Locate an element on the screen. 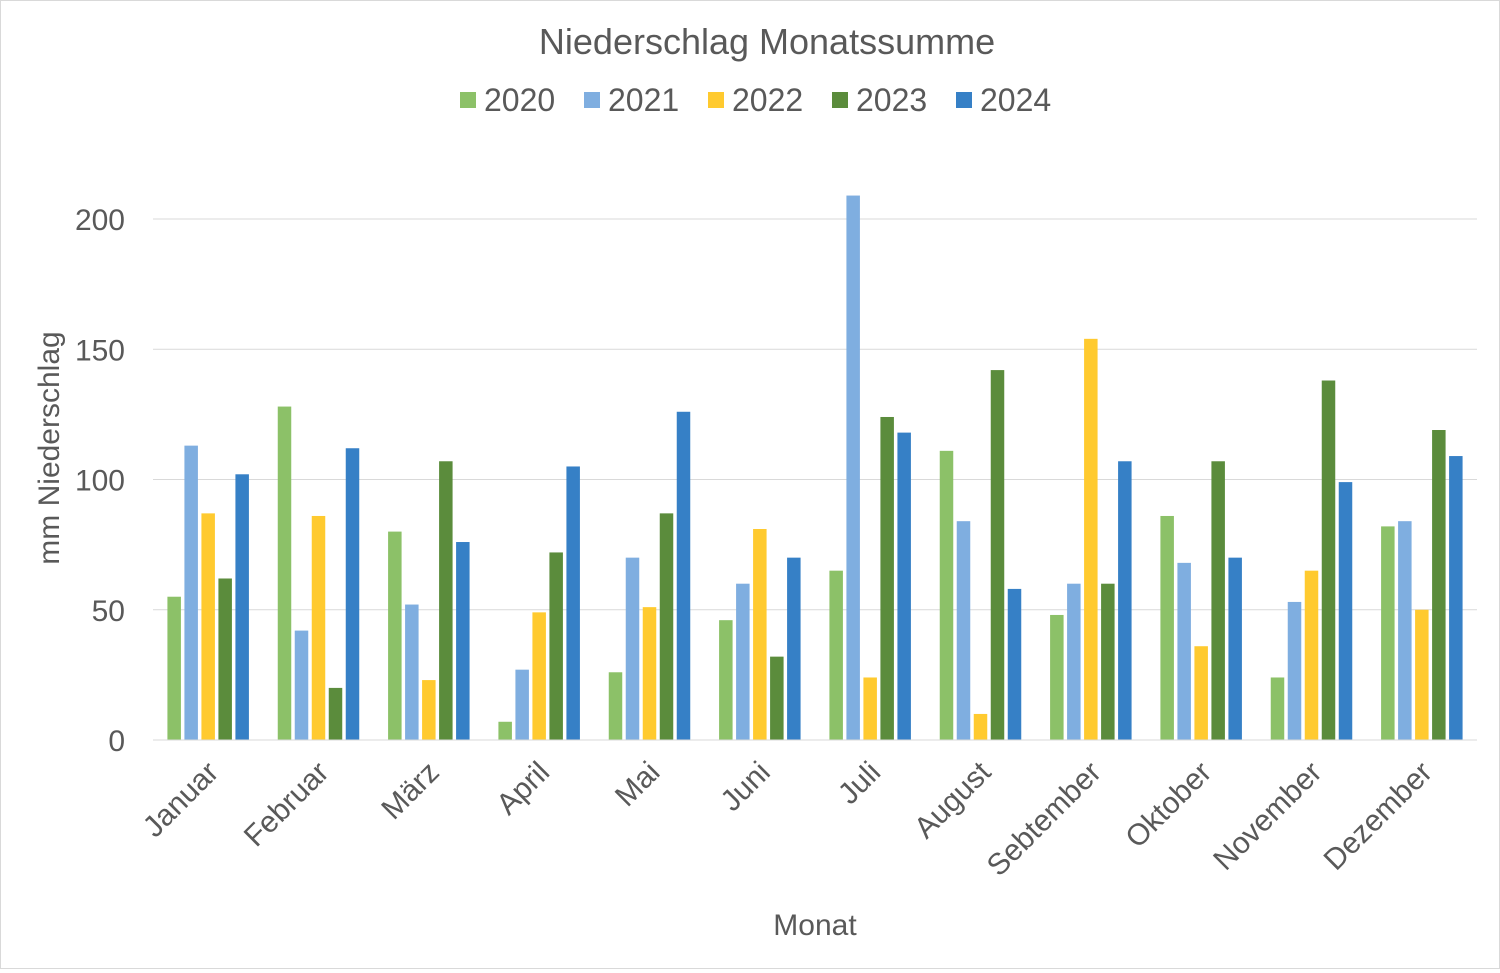 This screenshot has height=973, width=1500. y-tick-label: 150 is located at coordinates (100, 350).